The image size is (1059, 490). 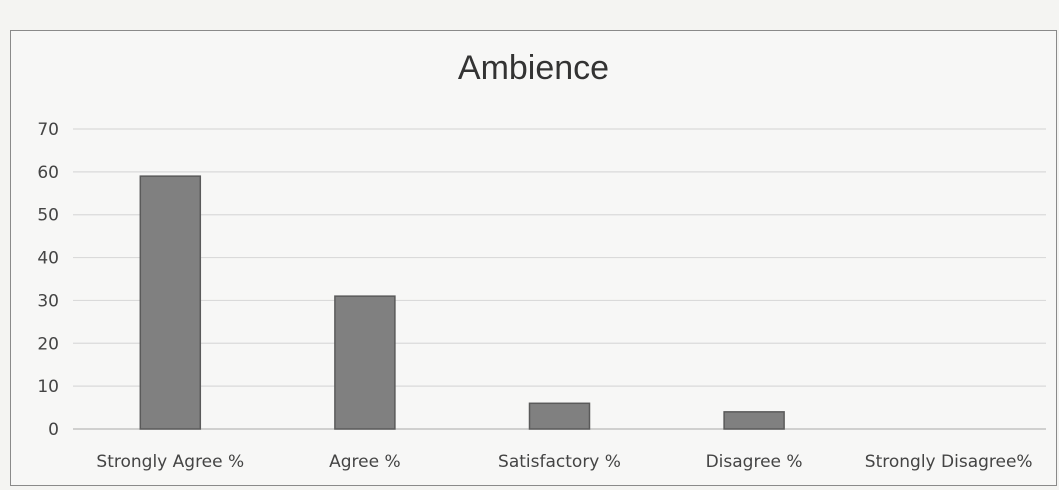 What do you see at coordinates (754, 462) in the screenshot?
I see `x-category-label: Disagree %` at bounding box center [754, 462].